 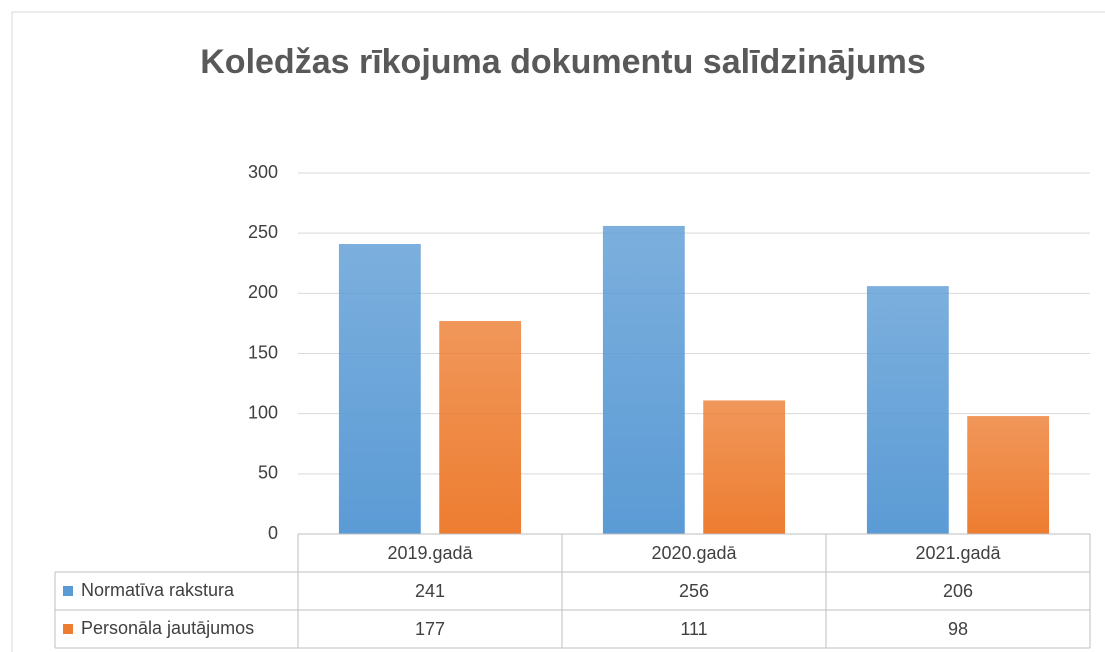 What do you see at coordinates (694, 553) in the screenshot?
I see `x-tick-label: 2020.gadā` at bounding box center [694, 553].